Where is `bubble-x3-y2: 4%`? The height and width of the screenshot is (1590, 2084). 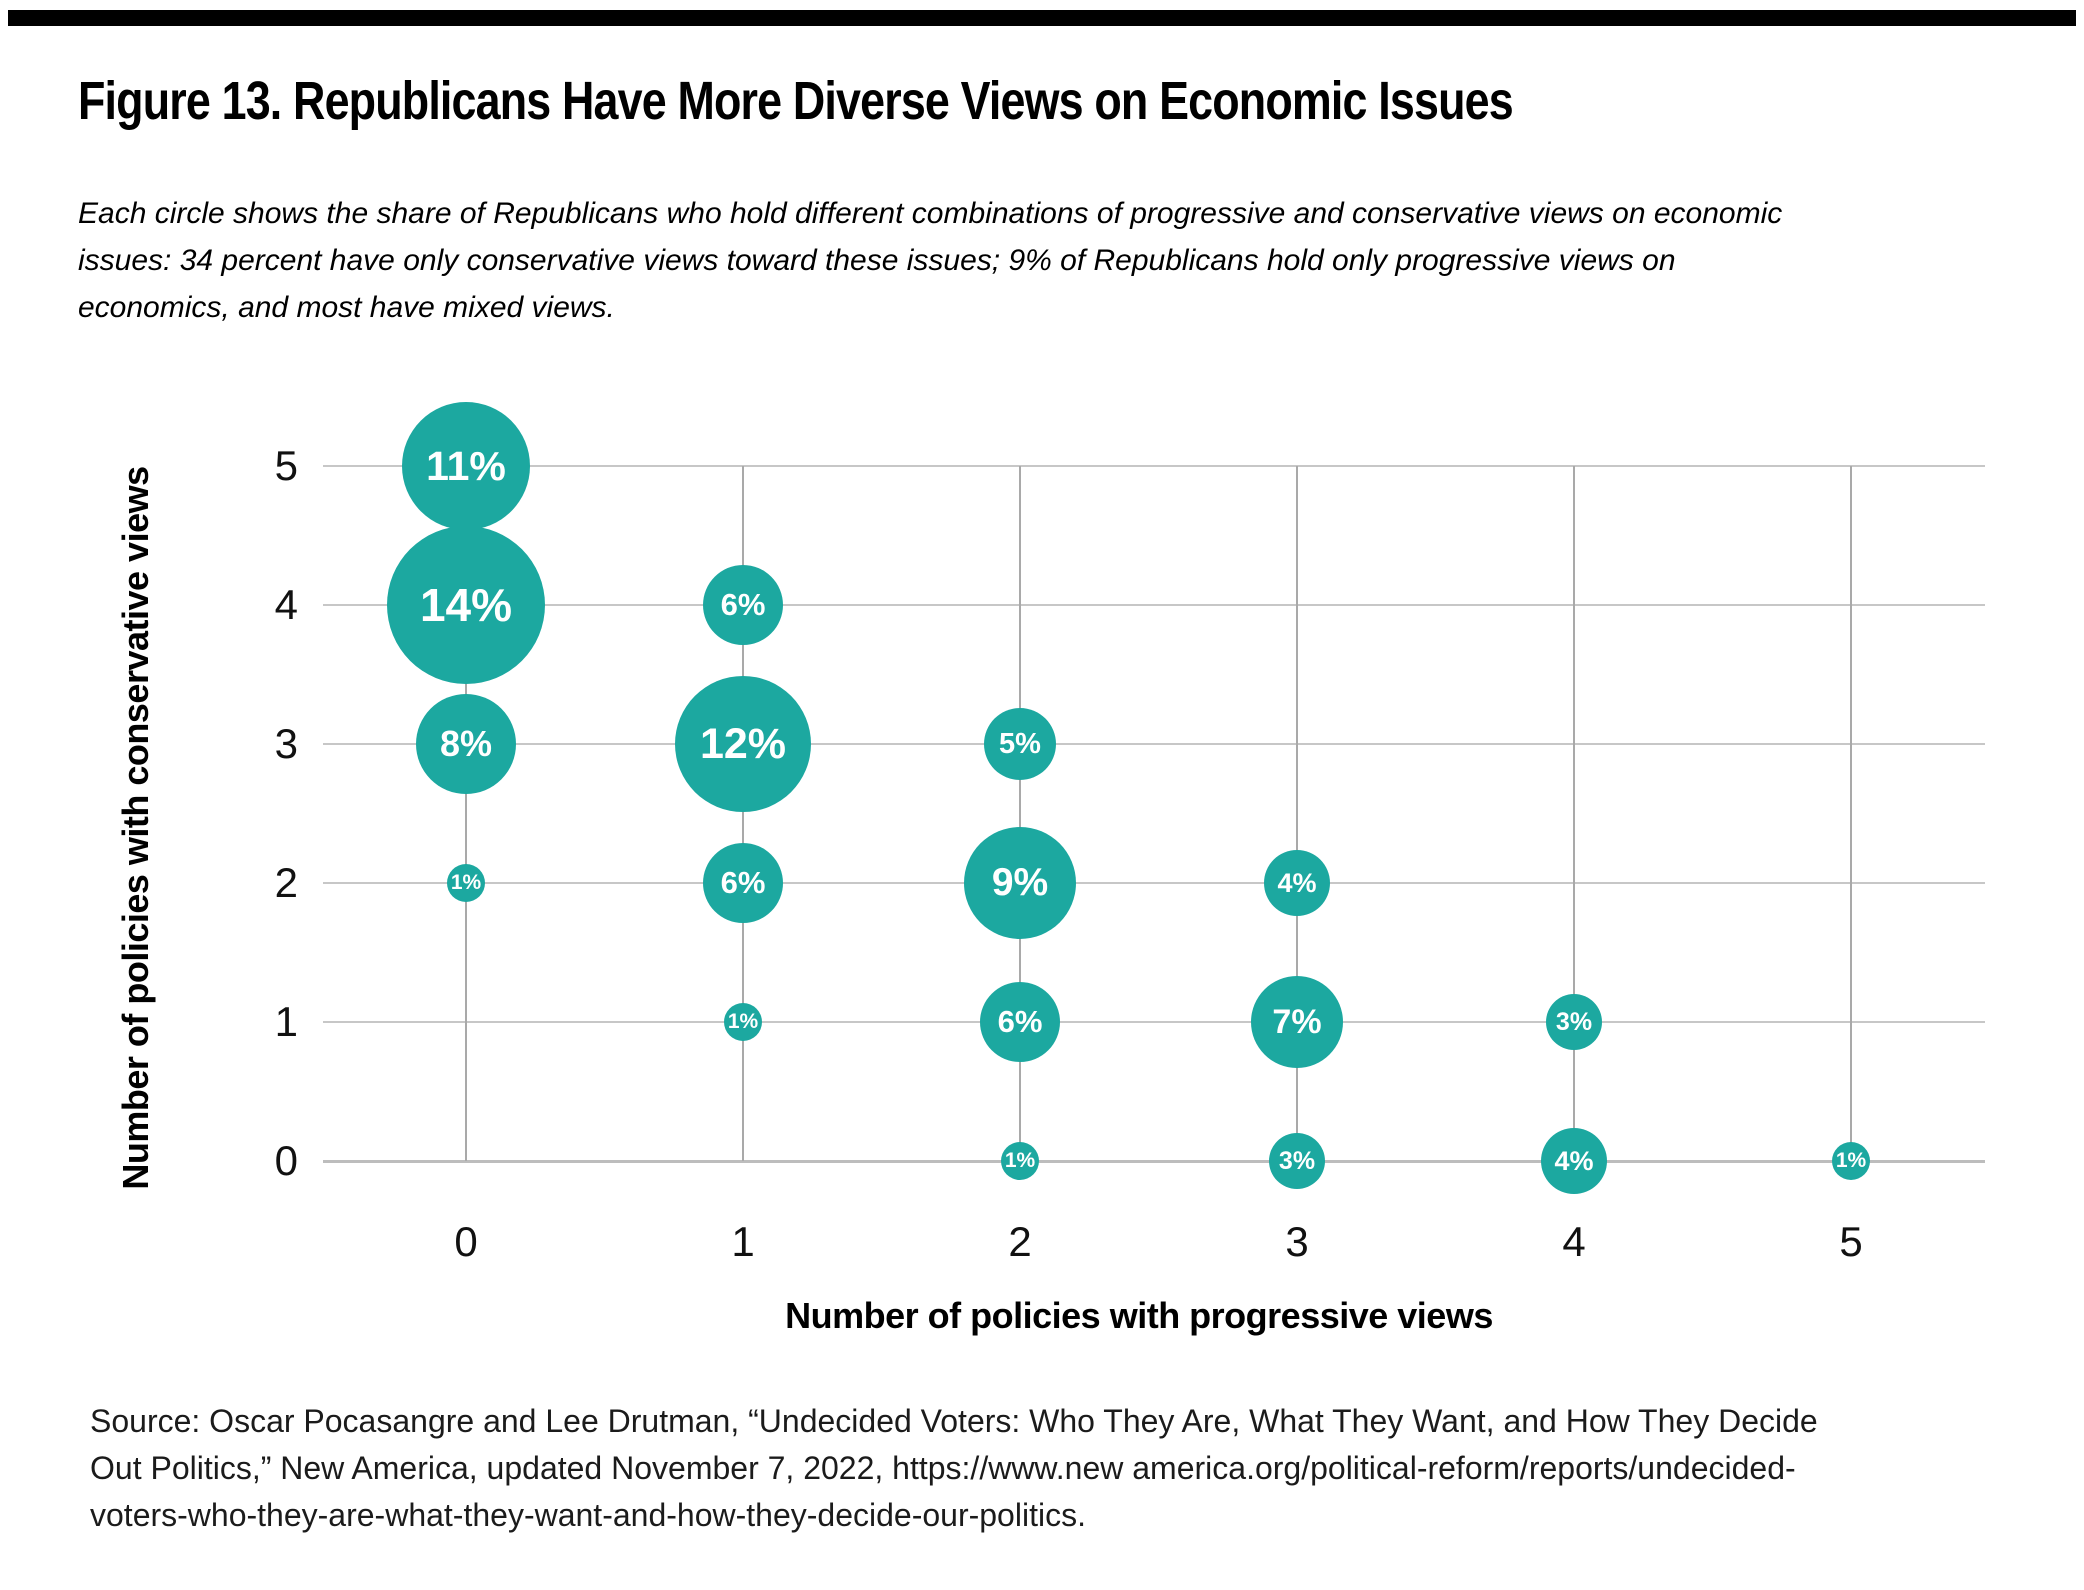
bubble-x3-y2: 4% is located at coordinates (1297, 883).